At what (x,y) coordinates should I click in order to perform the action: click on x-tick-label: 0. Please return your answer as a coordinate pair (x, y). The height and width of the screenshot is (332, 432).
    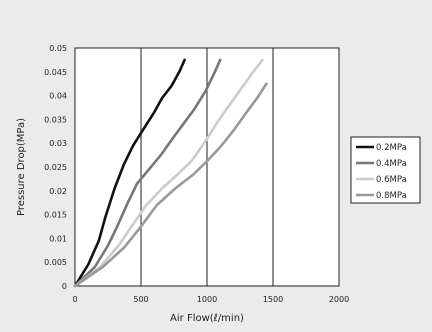
    Looking at the image, I should click on (74, 299).